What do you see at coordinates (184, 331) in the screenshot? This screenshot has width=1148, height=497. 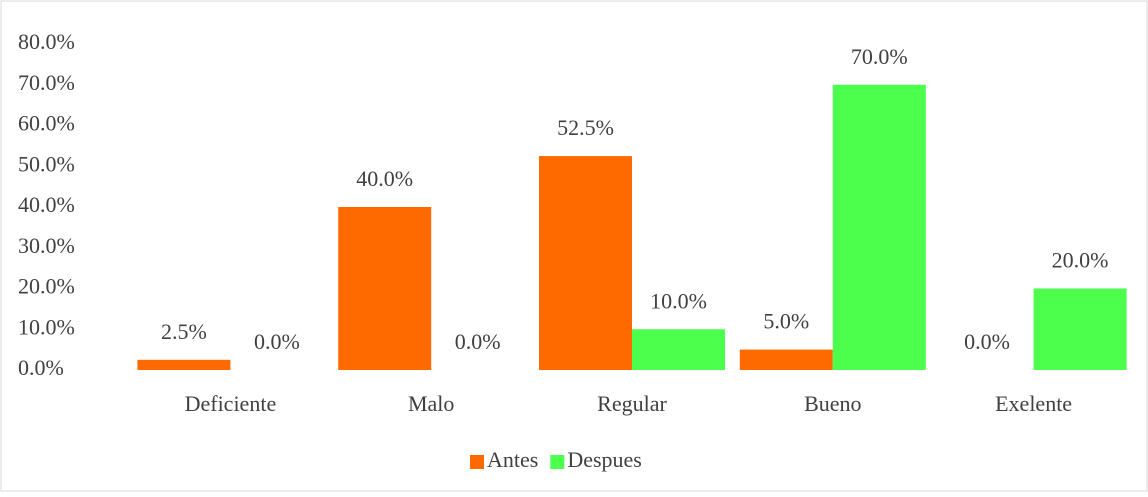 I see `value-label: 2.5%` at bounding box center [184, 331].